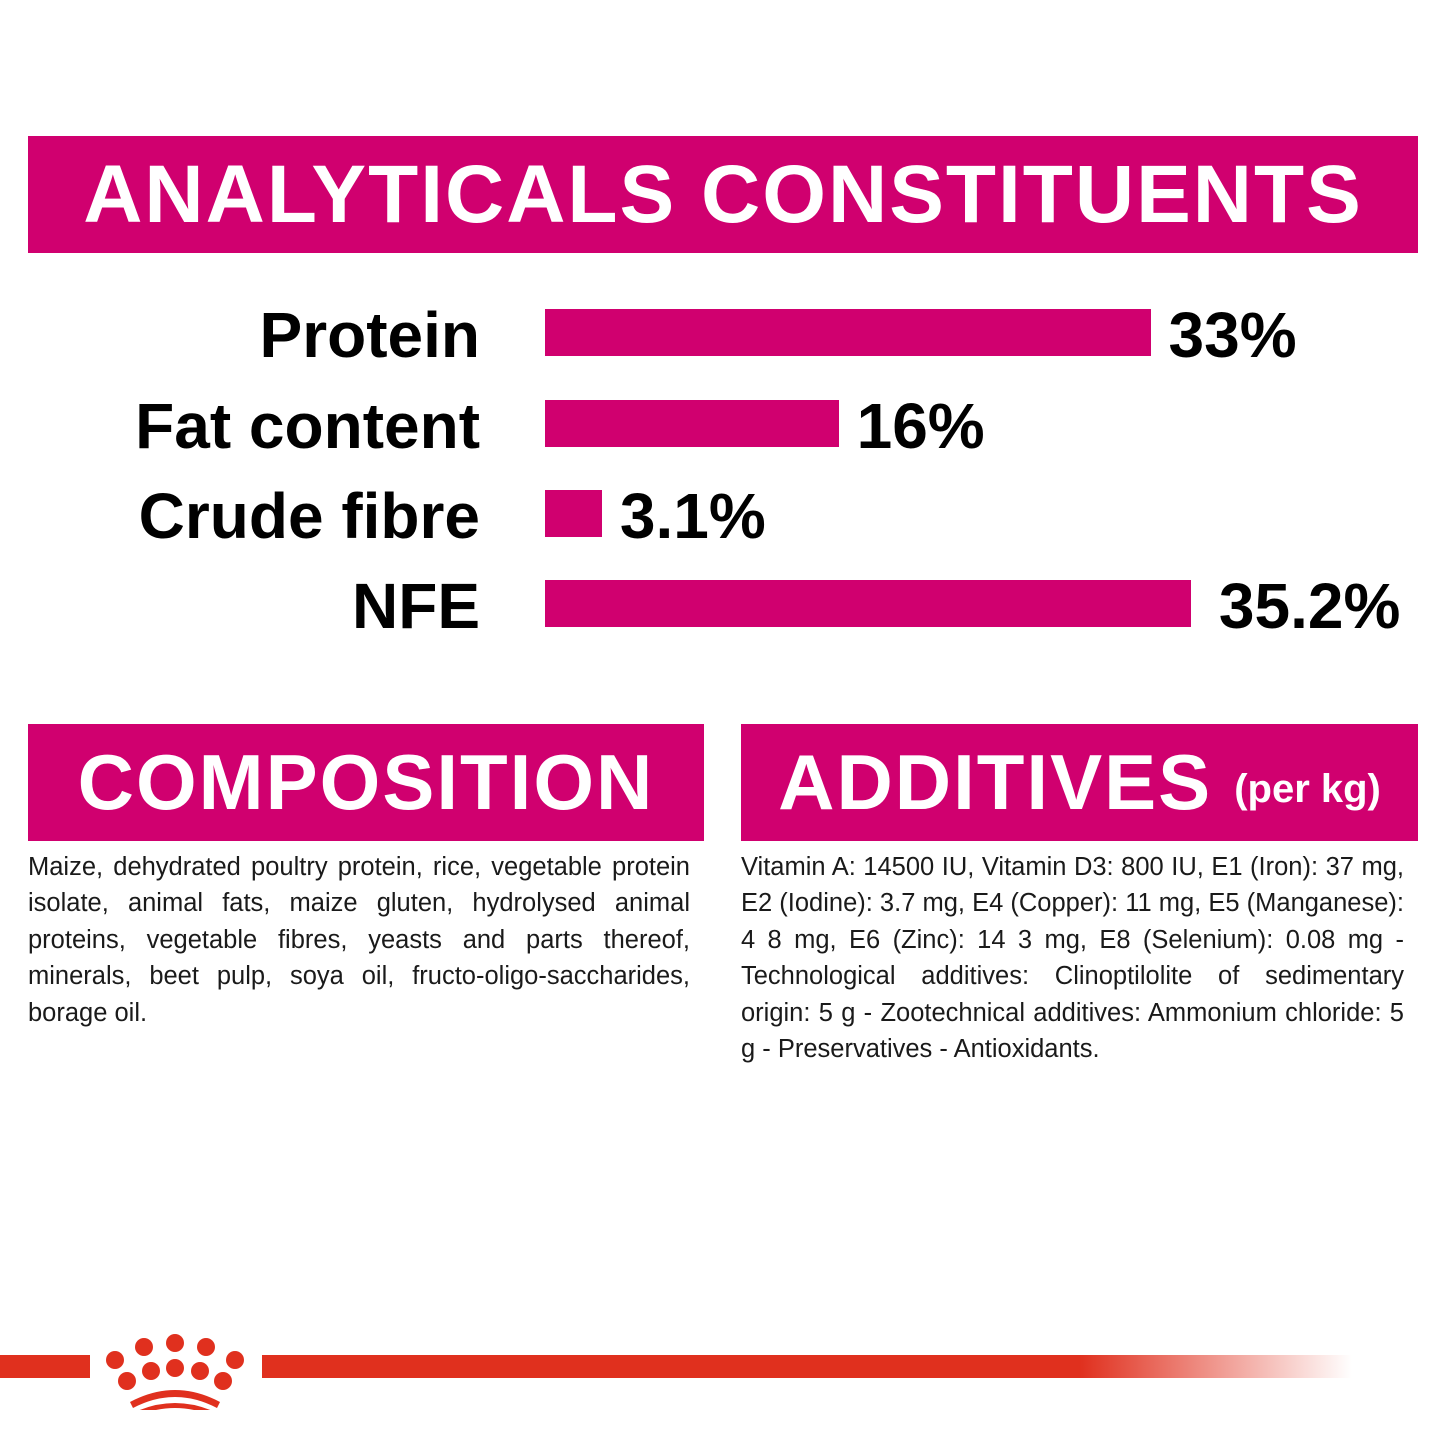  Describe the element at coordinates (1232, 335) in the screenshot. I see `bar-value-label: 33%` at that location.